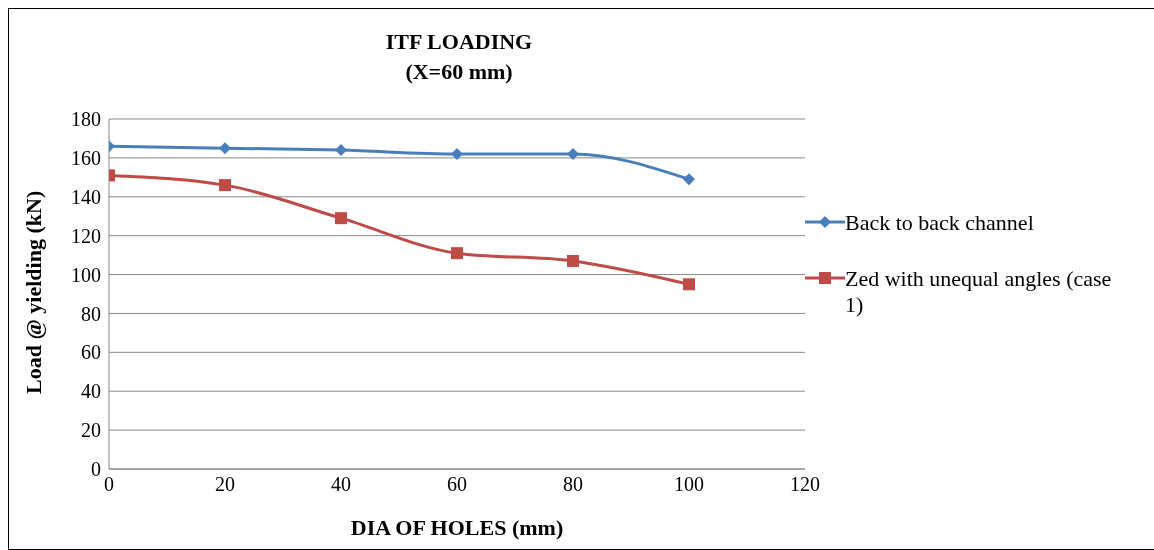 The height and width of the screenshot is (550, 1154). I want to click on y-tick-label: 100, so click(86, 274).